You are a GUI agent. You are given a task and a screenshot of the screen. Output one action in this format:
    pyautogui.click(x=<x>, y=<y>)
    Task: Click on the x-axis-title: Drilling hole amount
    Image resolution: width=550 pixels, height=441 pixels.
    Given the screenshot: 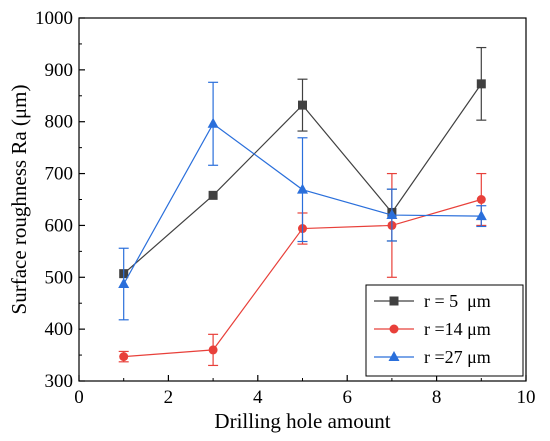 What is the action you would take?
    pyautogui.click(x=302, y=421)
    